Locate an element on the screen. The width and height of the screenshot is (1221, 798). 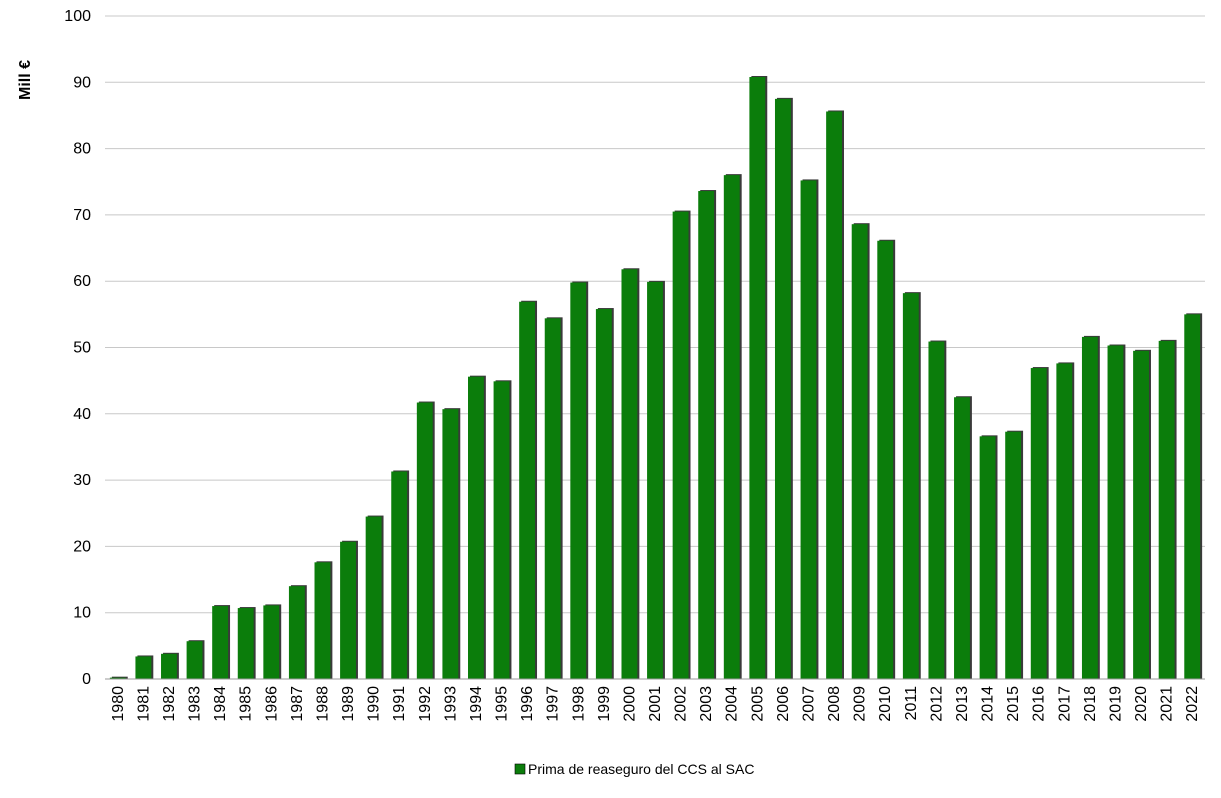
x-tick-label: 2015 is located at coordinates (1013, 704).